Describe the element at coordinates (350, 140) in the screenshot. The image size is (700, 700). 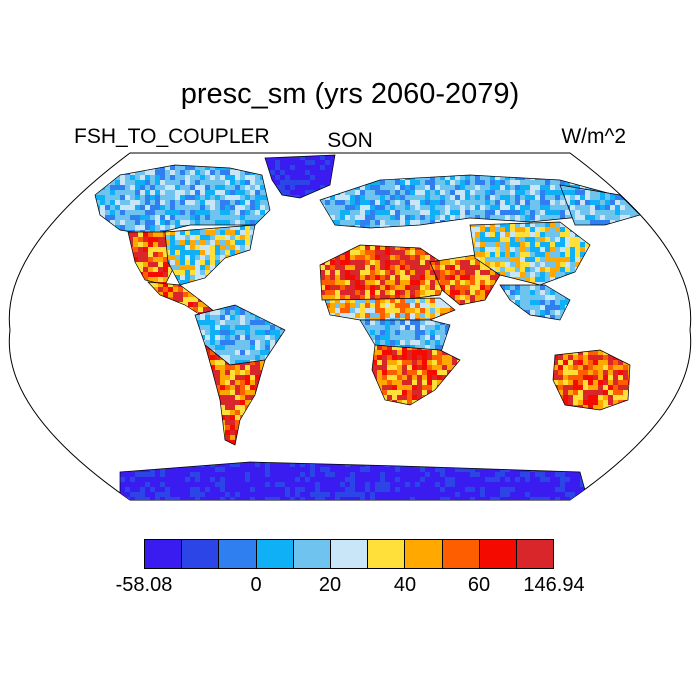
I see `season-label: SON` at that location.